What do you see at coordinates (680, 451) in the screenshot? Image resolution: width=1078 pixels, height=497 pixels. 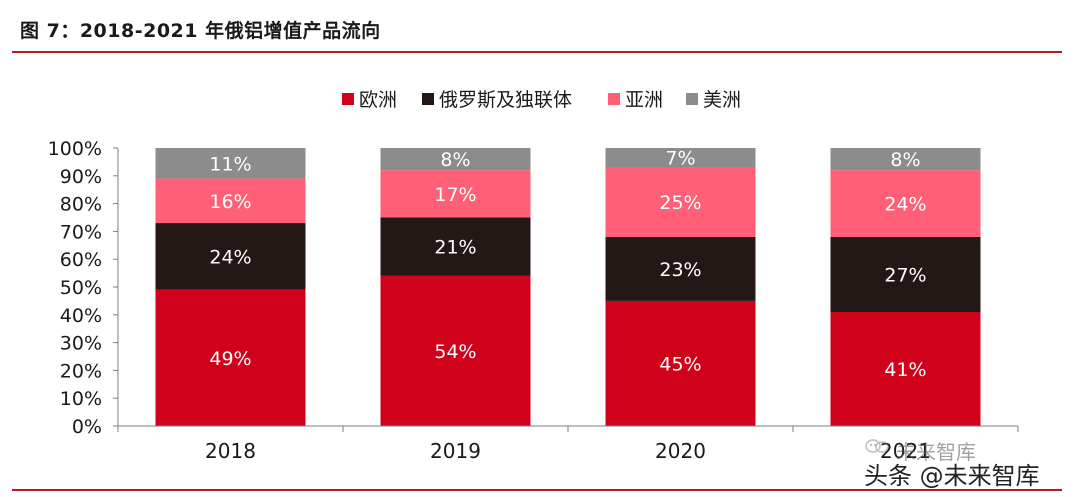 I see `x-tick-label: 2020` at bounding box center [680, 451].